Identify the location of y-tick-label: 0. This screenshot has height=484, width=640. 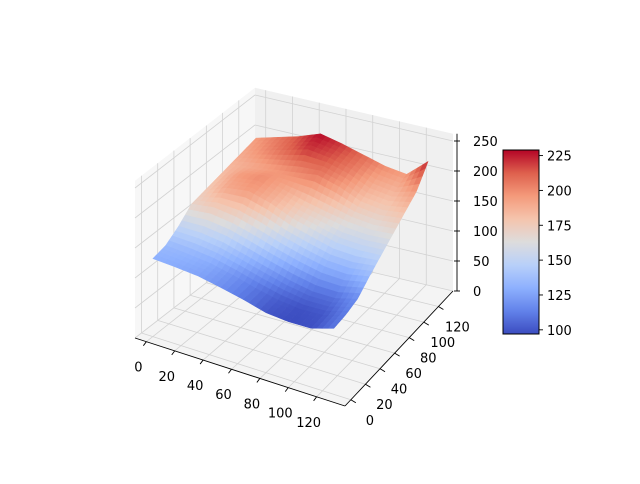
(370, 421).